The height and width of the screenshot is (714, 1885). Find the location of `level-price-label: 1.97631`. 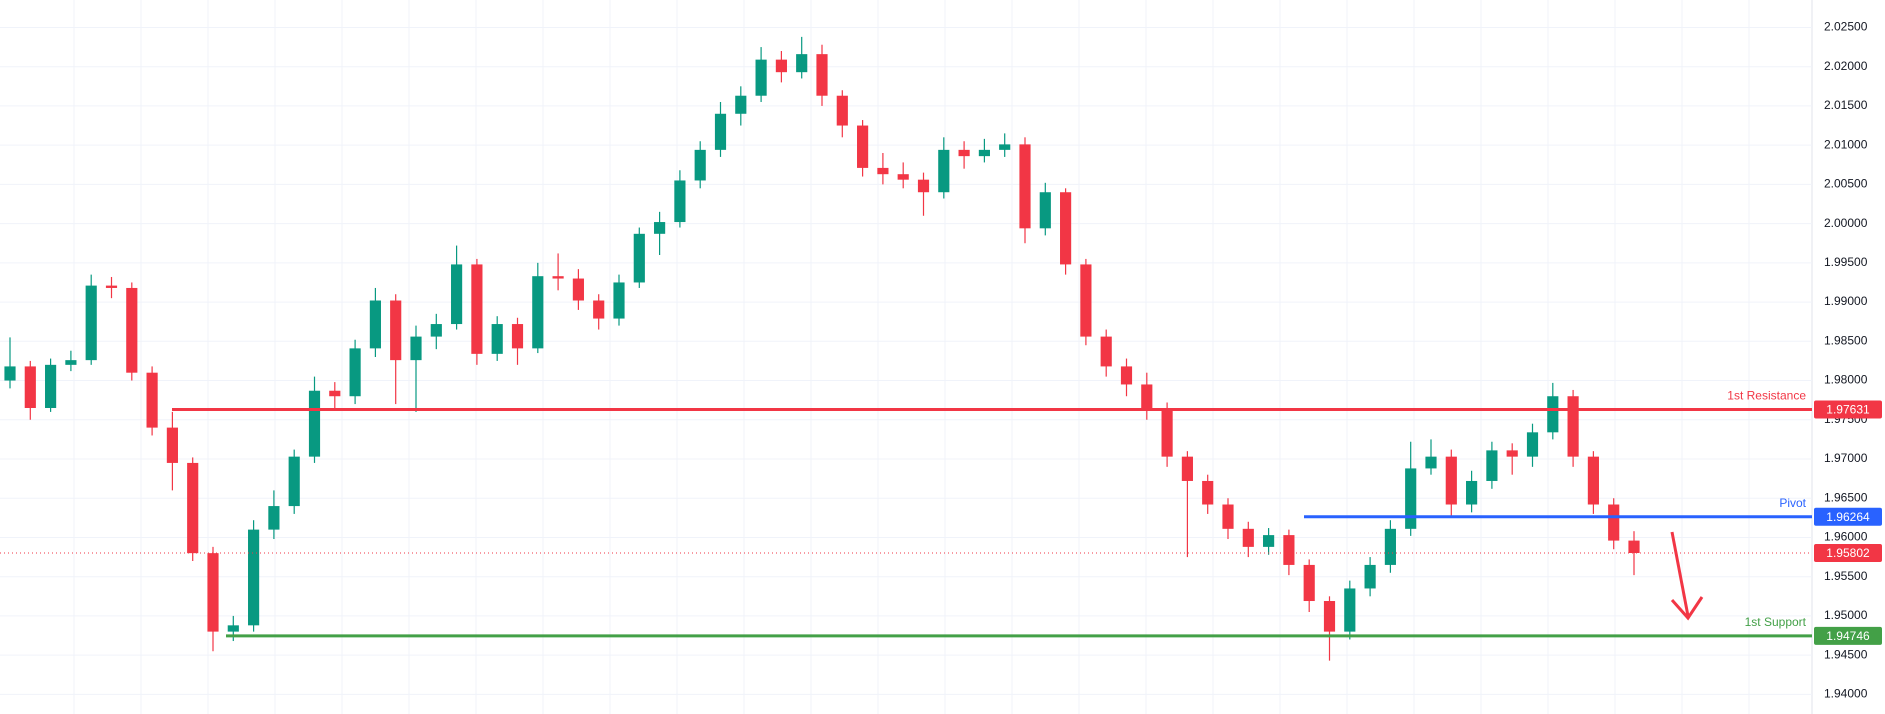

level-price-label: 1.97631 is located at coordinates (1848, 410).